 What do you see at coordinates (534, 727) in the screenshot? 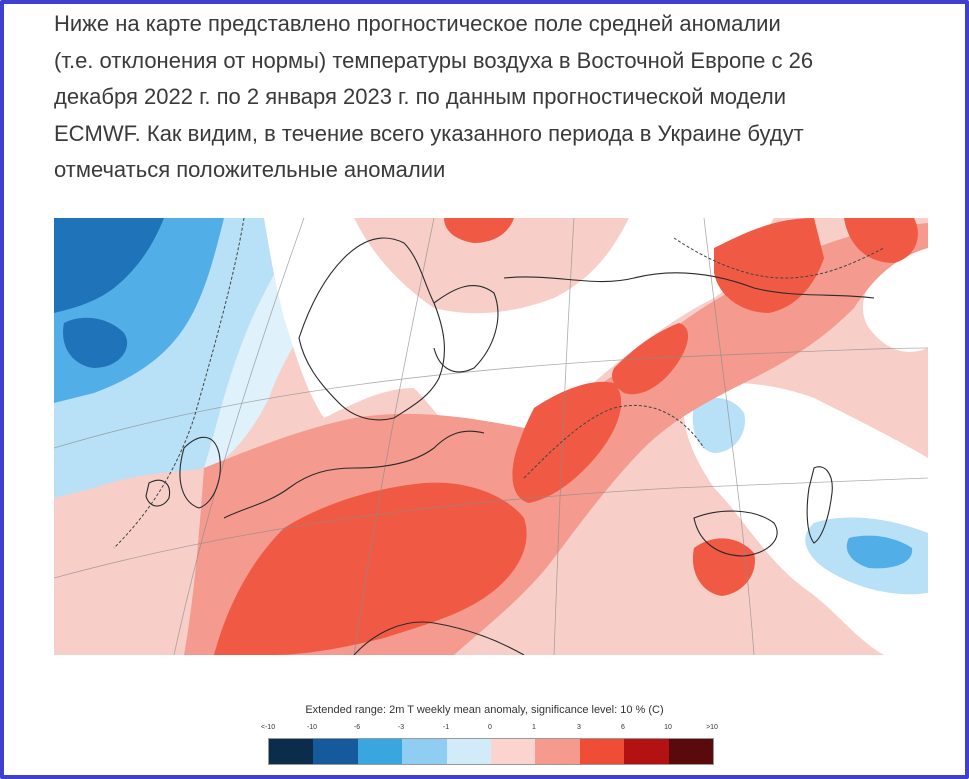
I see `legend-tick-label: 1` at bounding box center [534, 727].